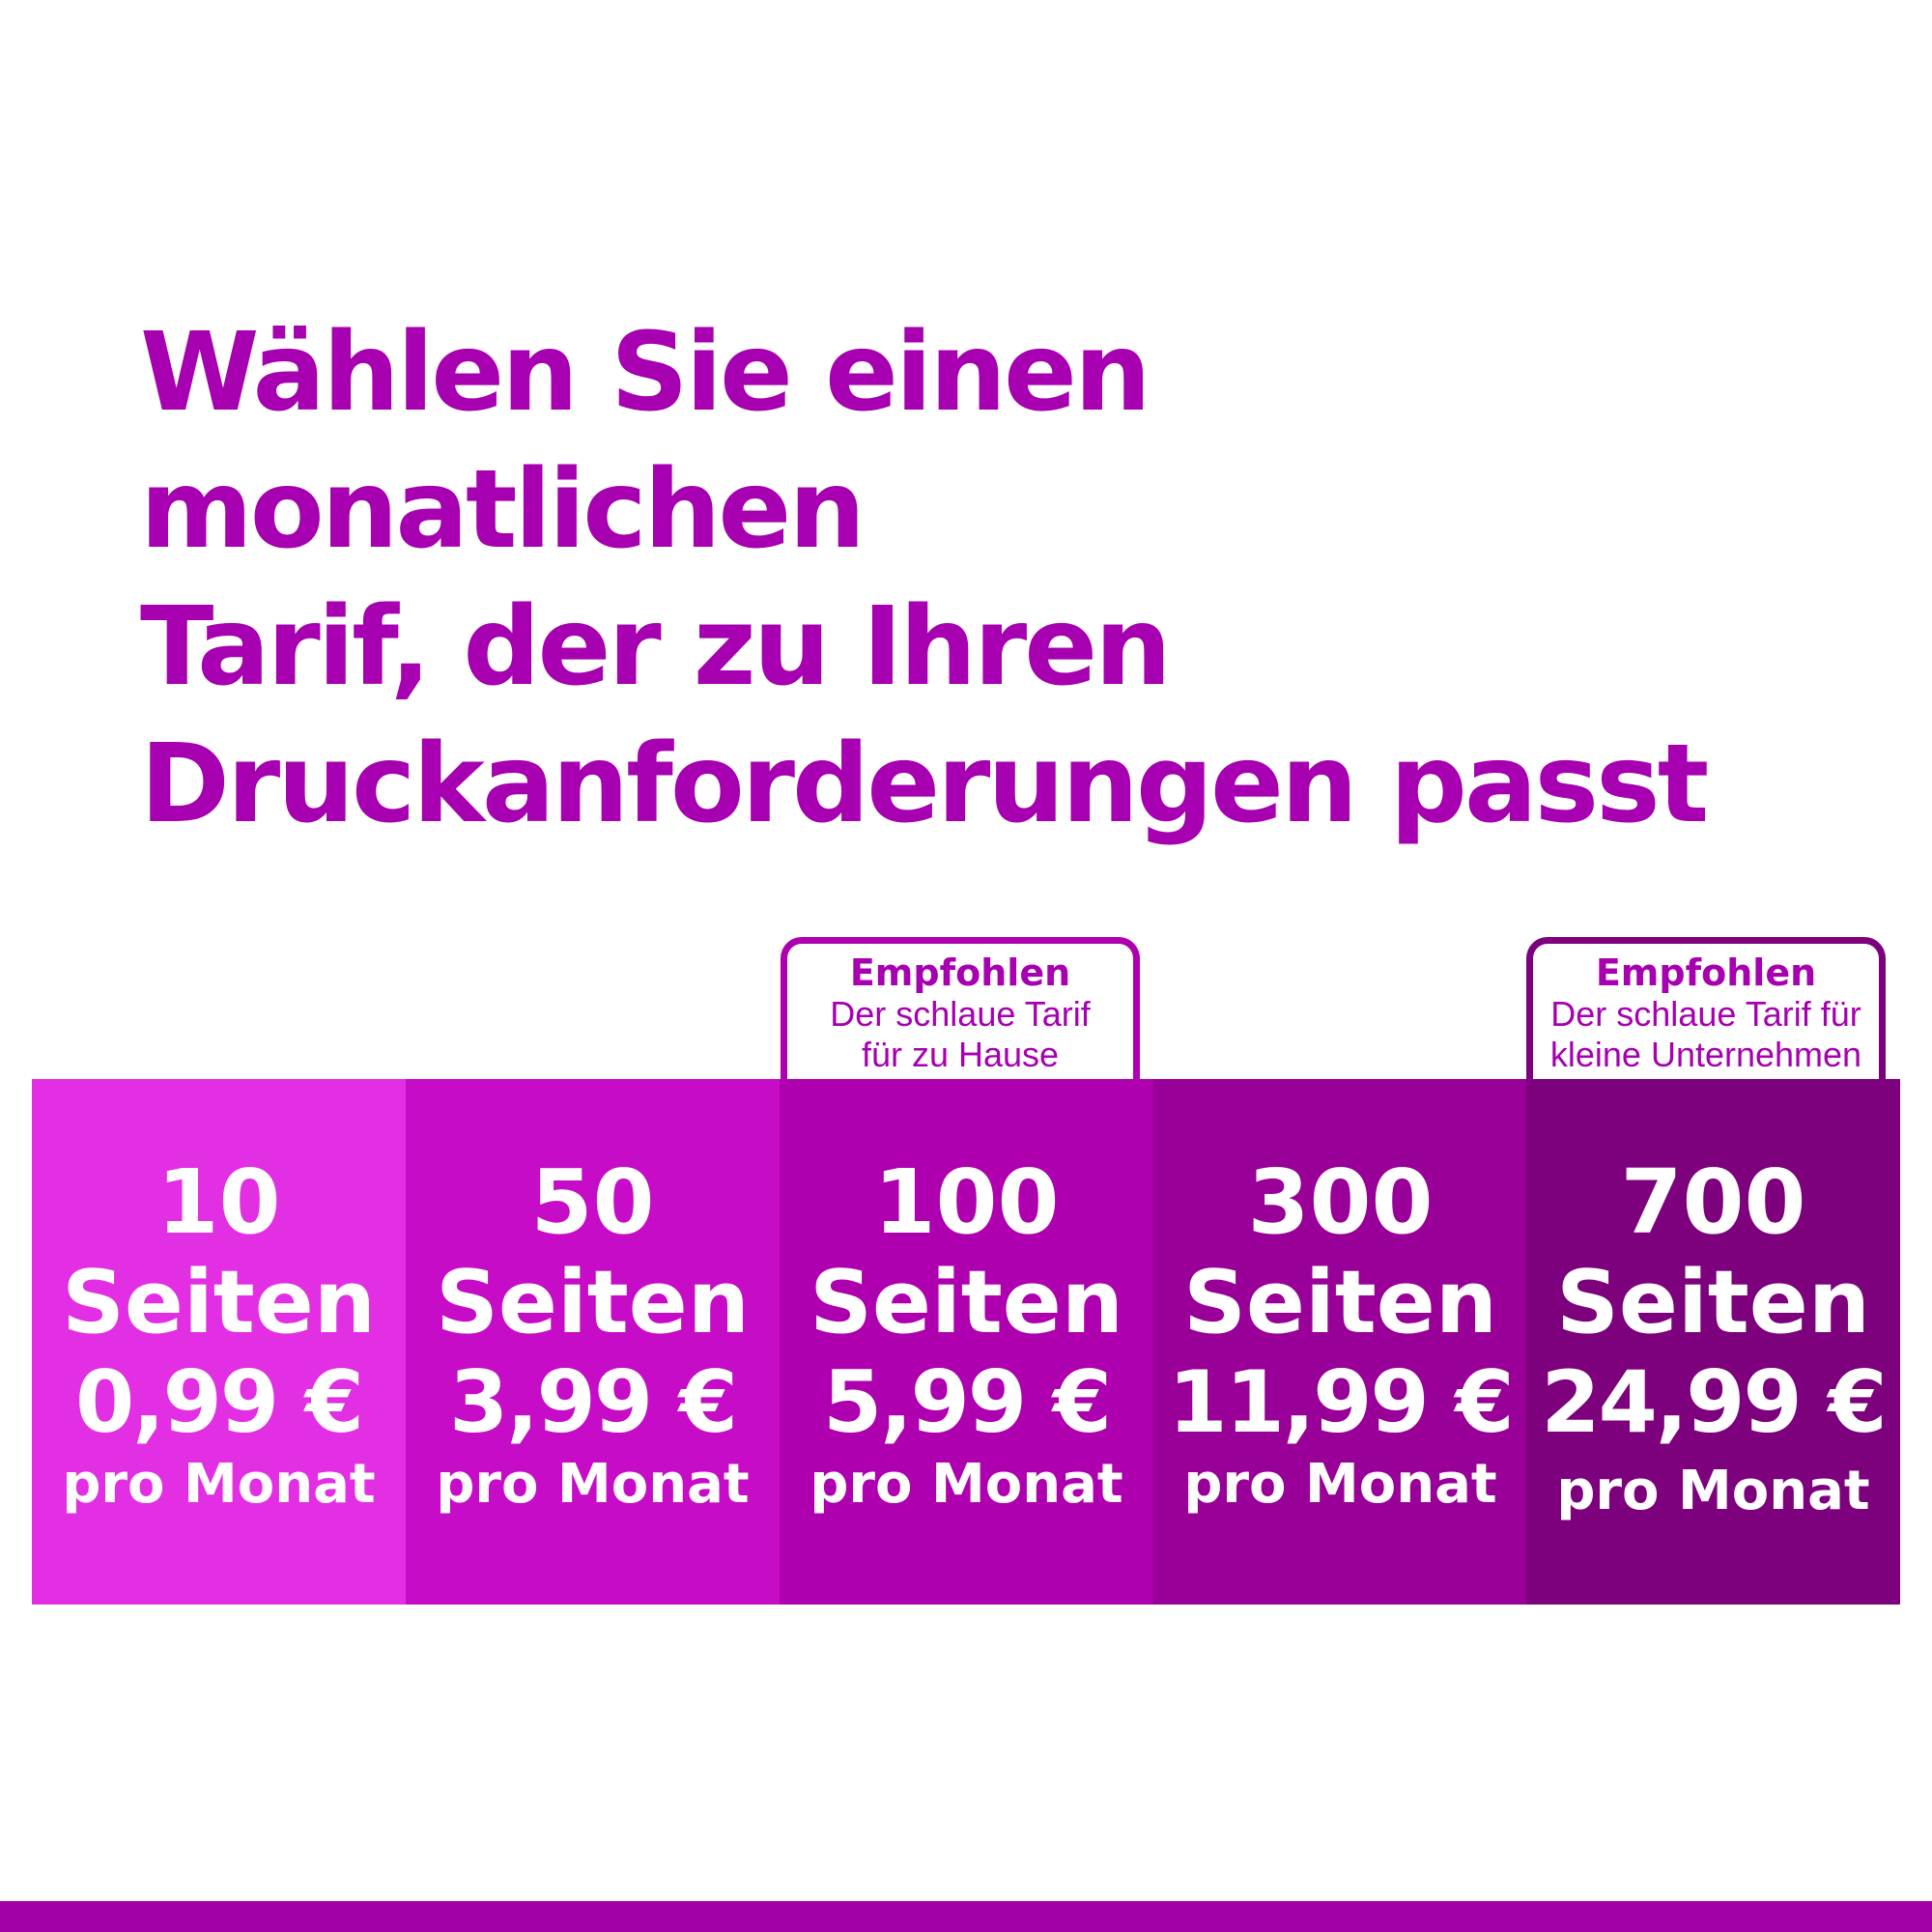  I want to click on plan-300-pages: 300 Seiten 11,99 € pro Monat, so click(1340, 1342).